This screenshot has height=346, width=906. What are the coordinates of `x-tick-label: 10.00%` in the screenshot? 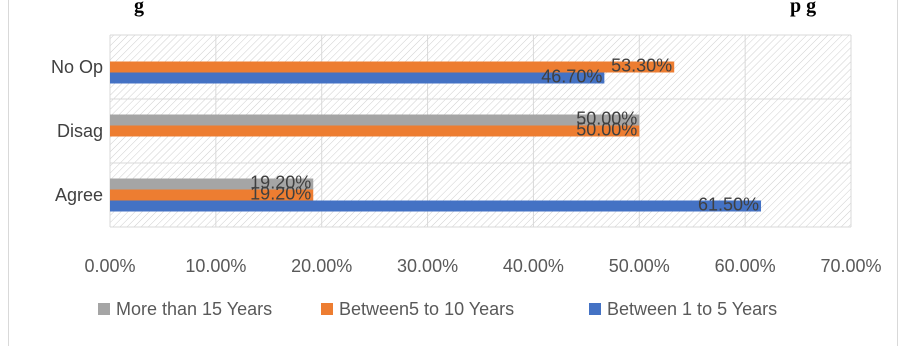 It's located at (215, 266).